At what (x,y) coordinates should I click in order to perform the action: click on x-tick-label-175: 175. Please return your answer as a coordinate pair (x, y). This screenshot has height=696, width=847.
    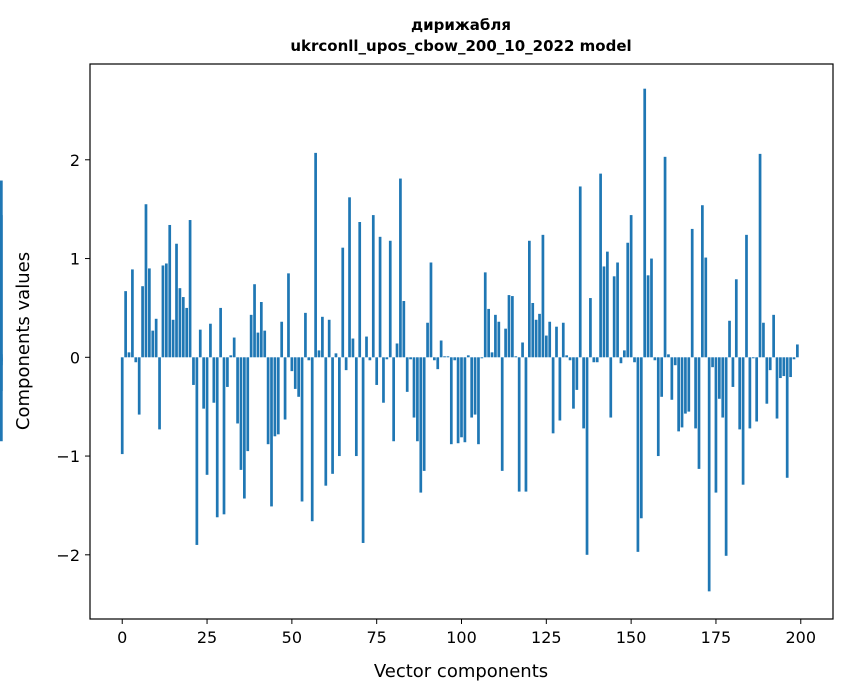
    Looking at the image, I should click on (716, 637).